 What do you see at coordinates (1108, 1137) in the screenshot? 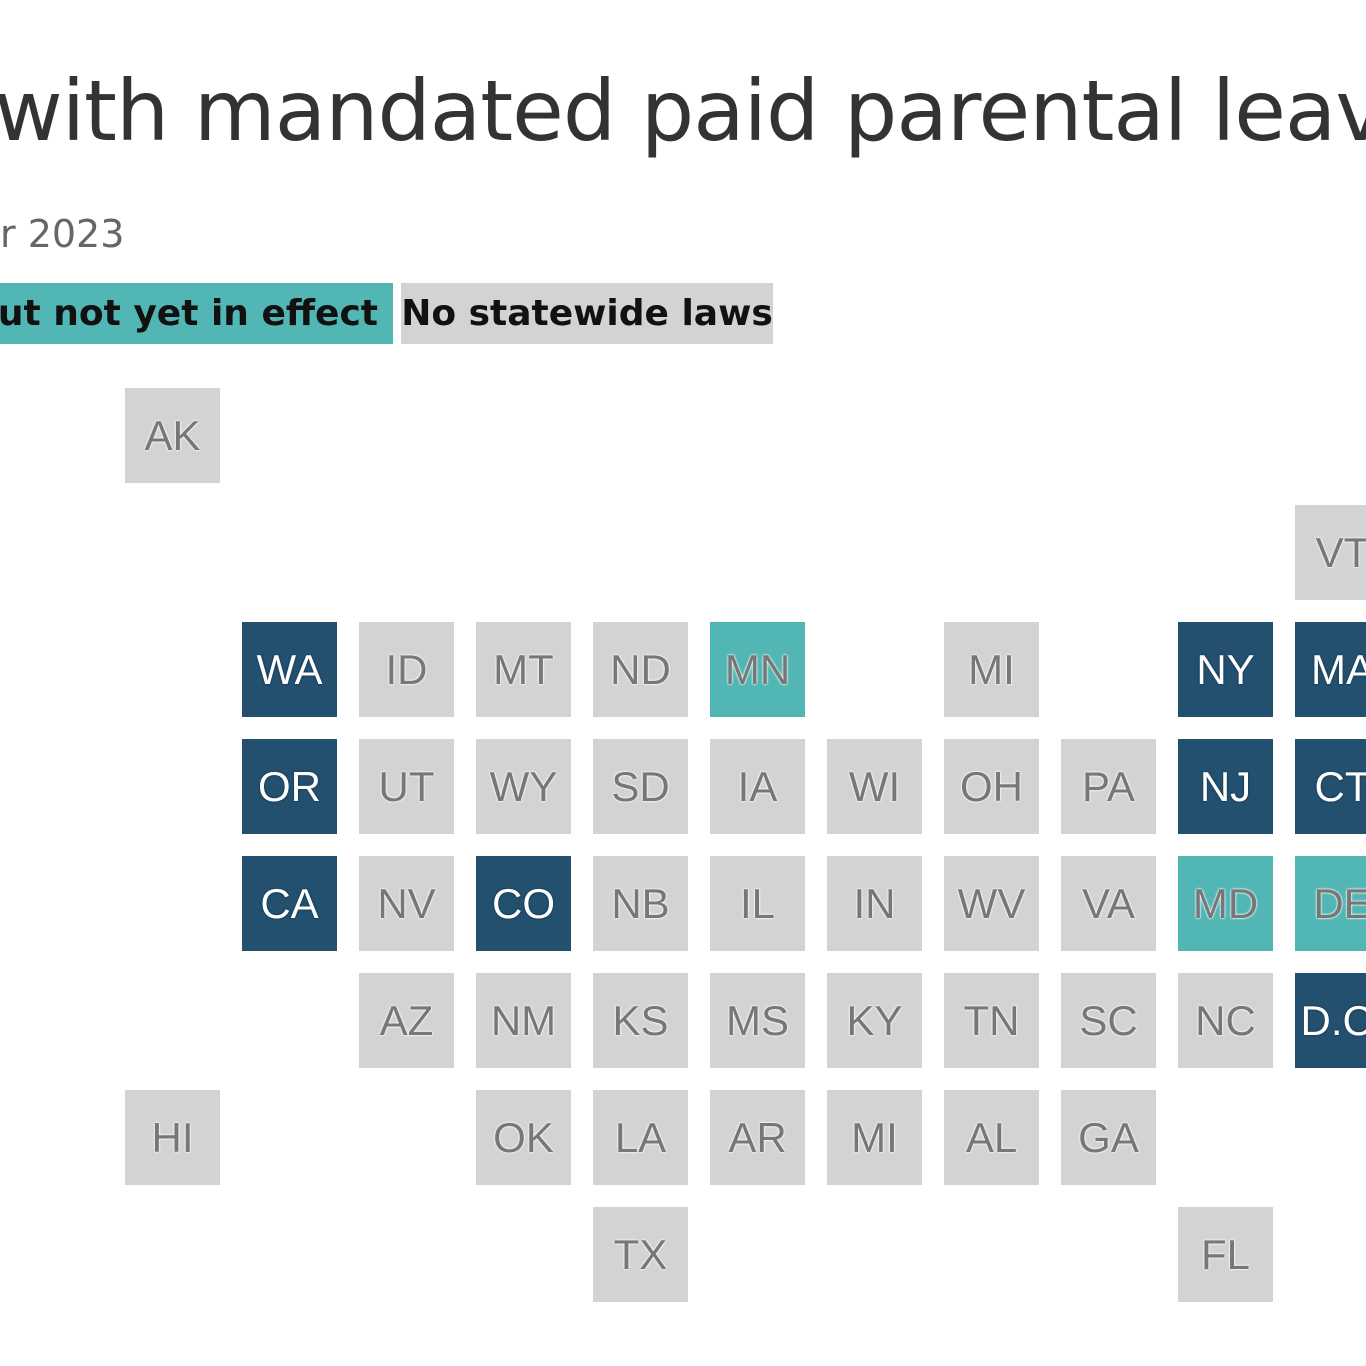
I see `state-tile: GA` at bounding box center [1108, 1137].